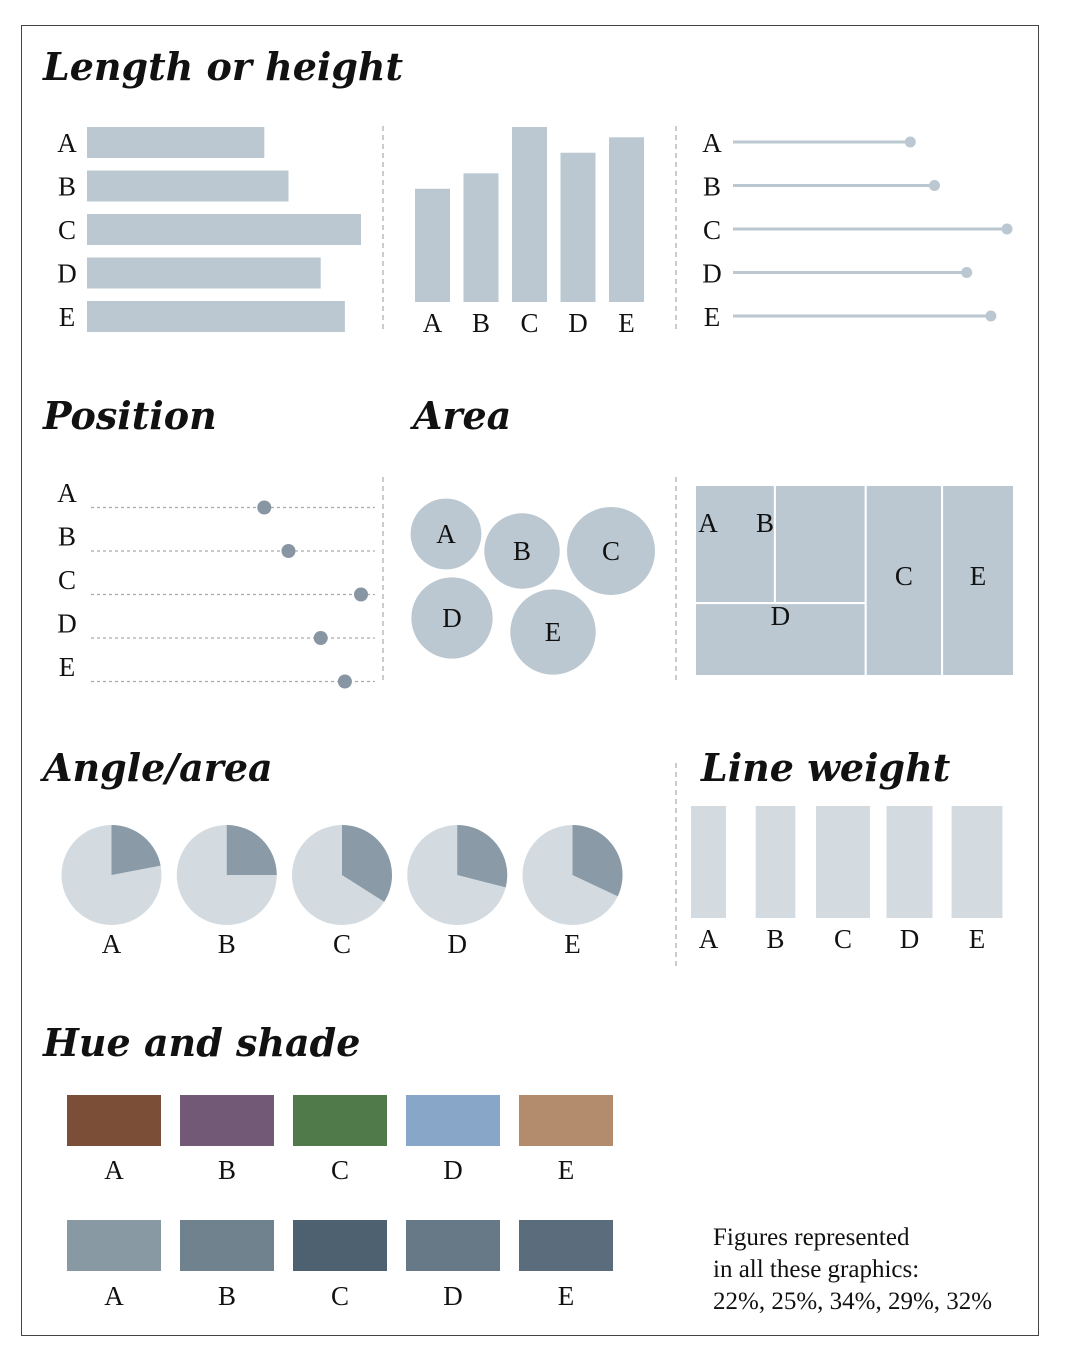 This screenshot has width=1070, height=1364. Describe the element at coordinates (712, 317) in the screenshot. I see `lollipop-label-E: E` at that location.